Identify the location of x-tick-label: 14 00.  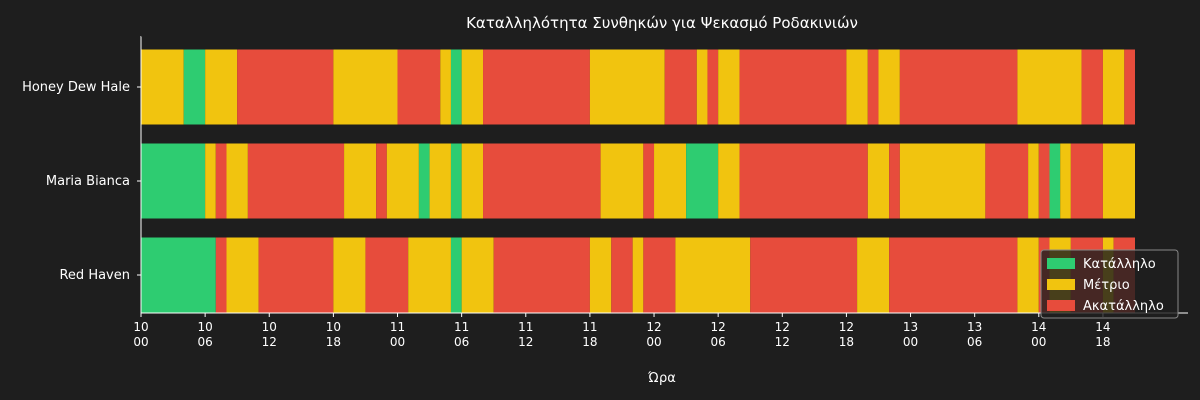
(1038, 334).